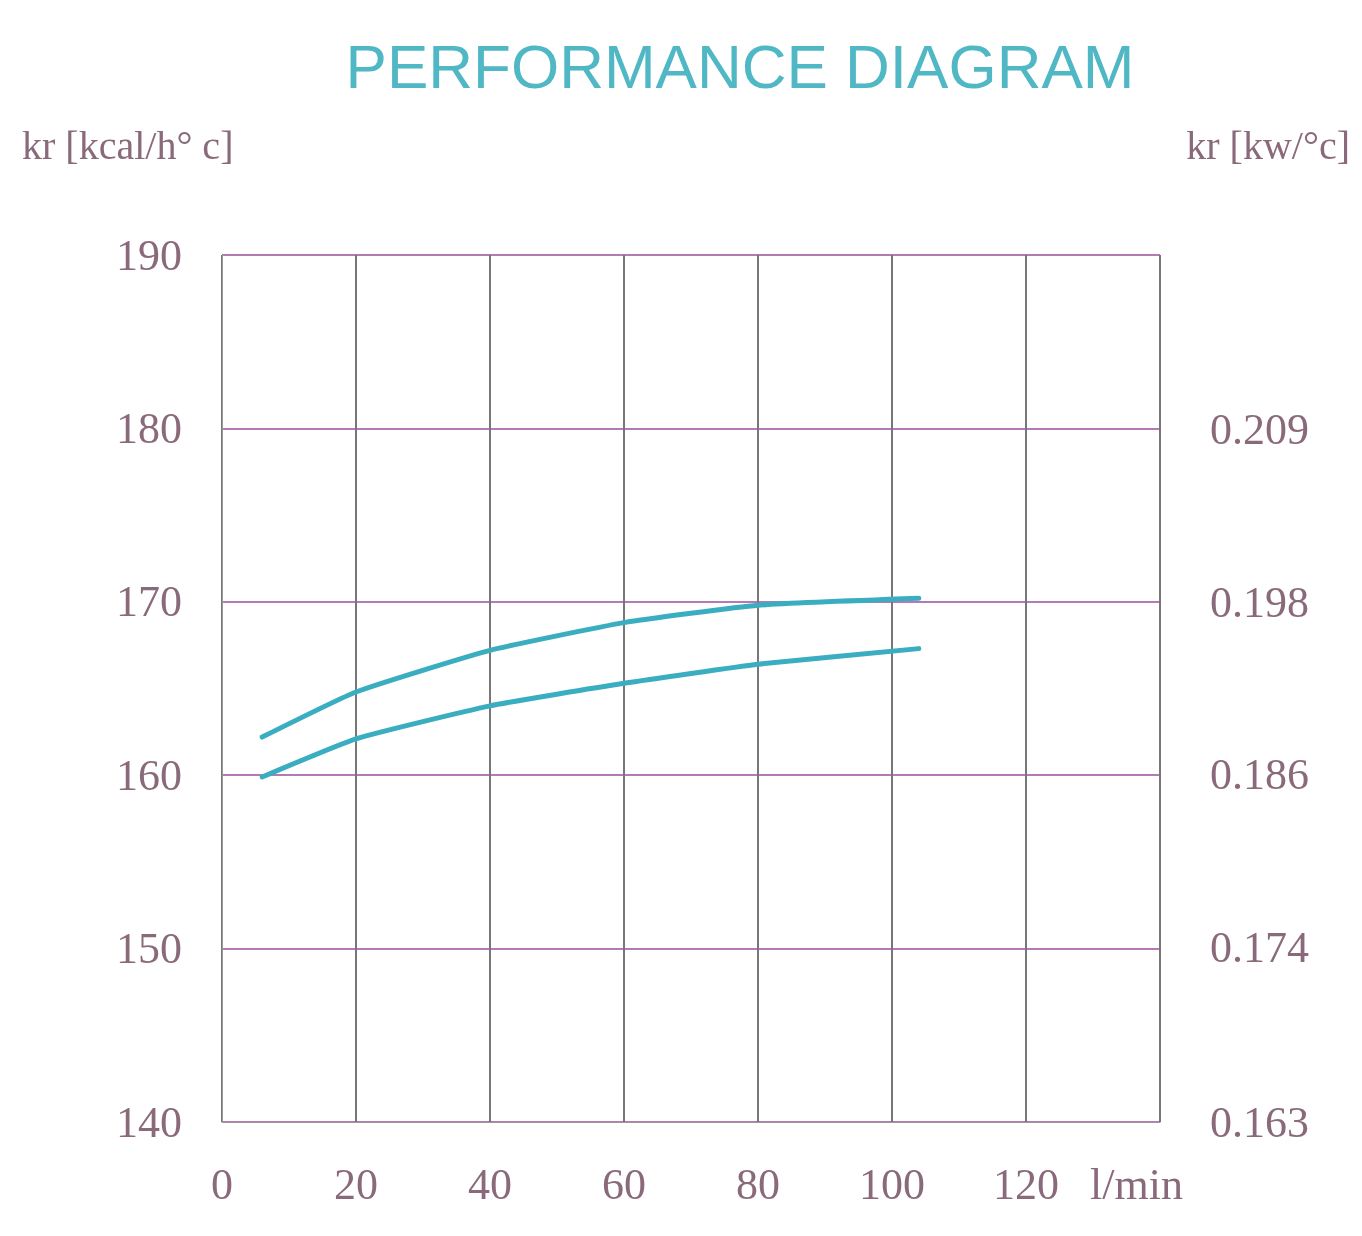  I want to click on x-tick-label: 60, so click(624, 1184).